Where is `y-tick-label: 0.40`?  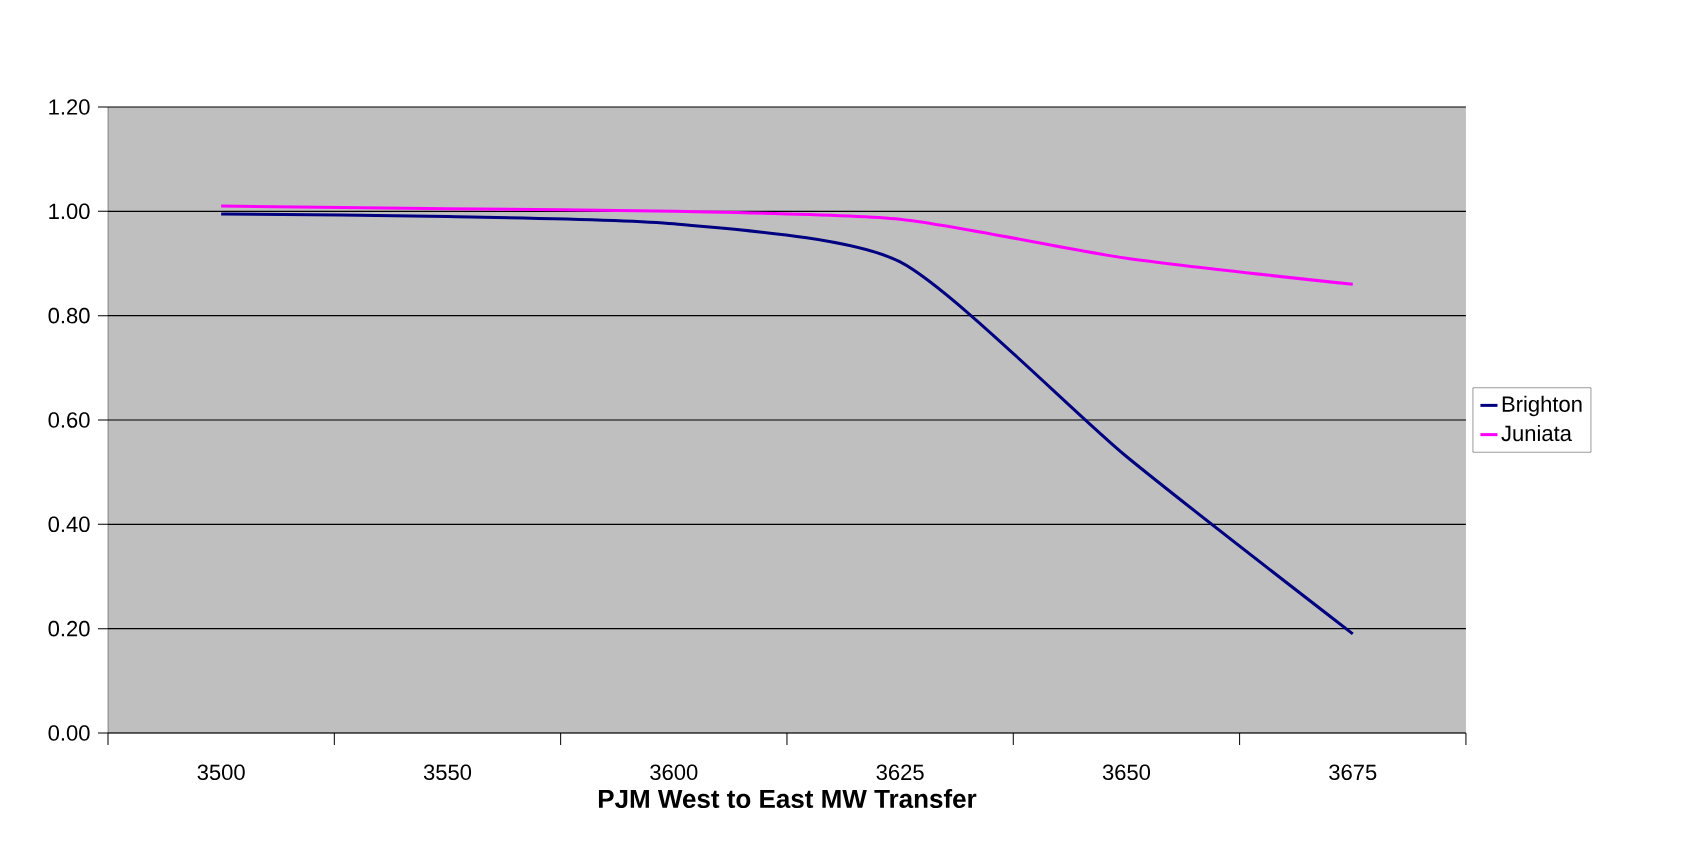 y-tick-label: 0.40 is located at coordinates (69, 524).